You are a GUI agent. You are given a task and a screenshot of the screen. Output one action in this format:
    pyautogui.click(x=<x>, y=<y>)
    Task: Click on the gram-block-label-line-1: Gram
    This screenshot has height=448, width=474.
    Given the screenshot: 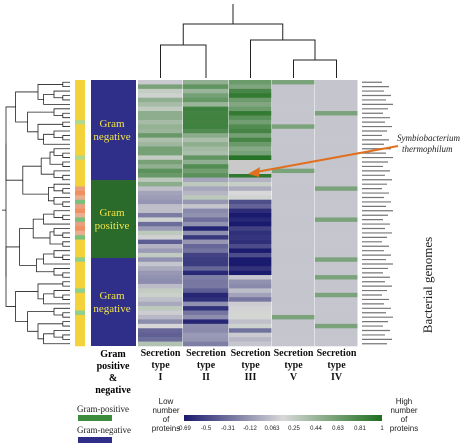 What is the action you would take?
    pyautogui.click(x=111, y=213)
    